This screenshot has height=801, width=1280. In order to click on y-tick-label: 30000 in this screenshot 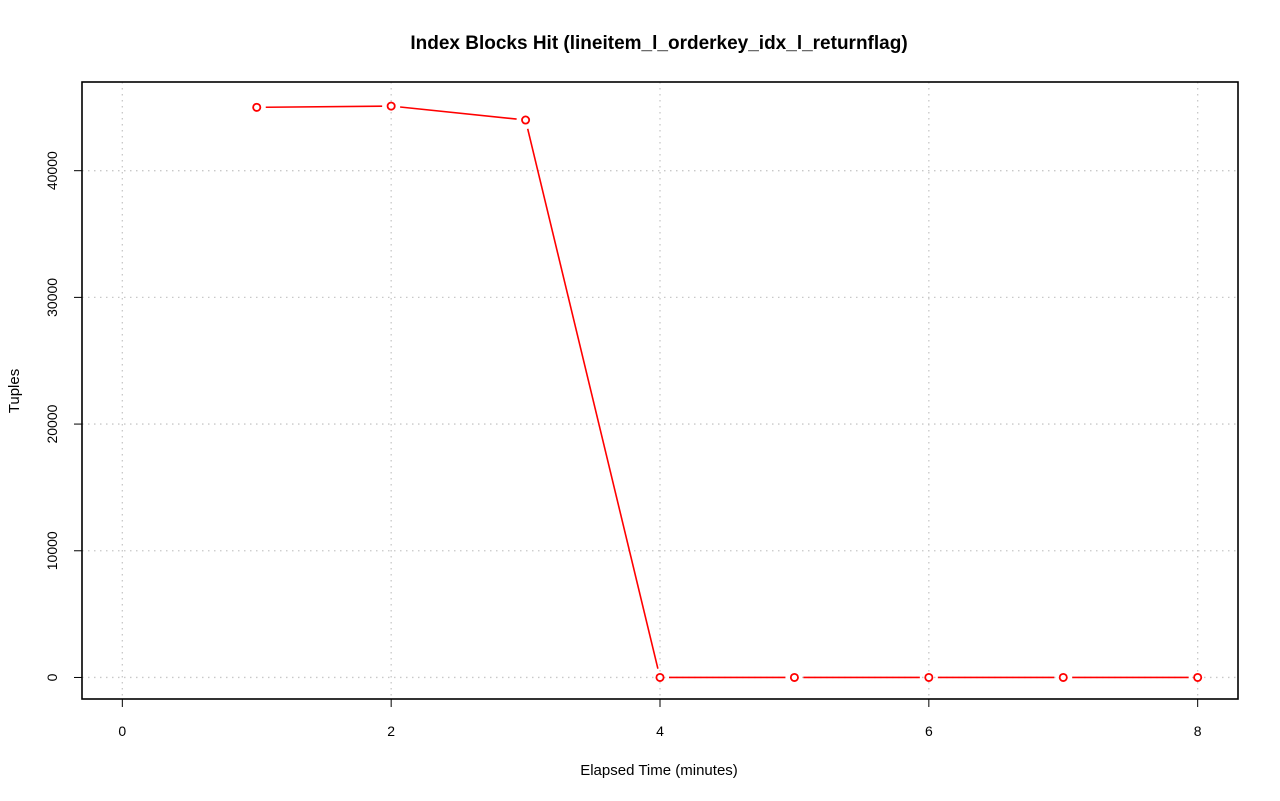, I will do `click(52, 297)`.